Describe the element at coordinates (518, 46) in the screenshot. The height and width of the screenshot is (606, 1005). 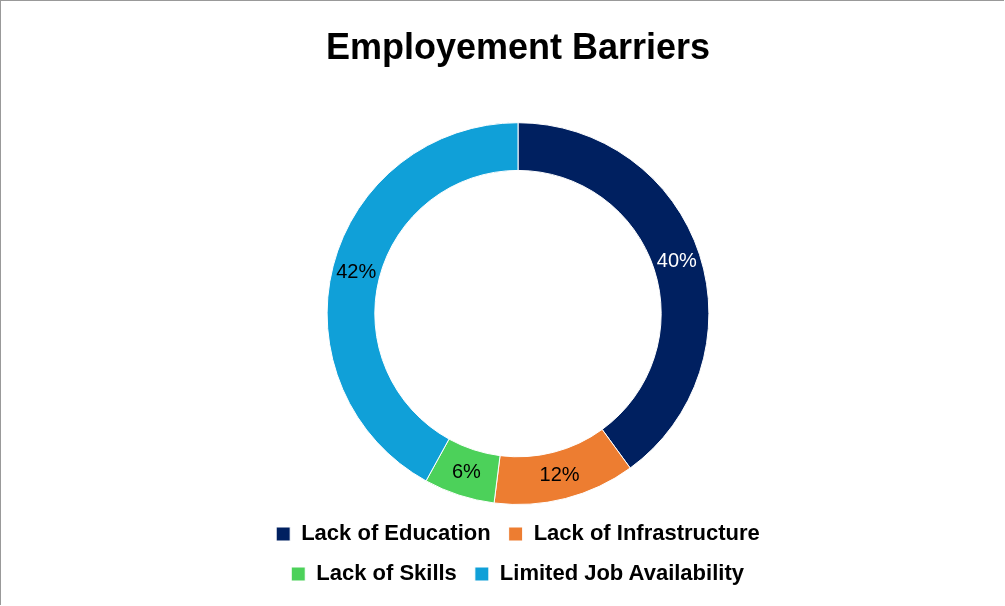
I see `chart-title: Employement Barriers` at that location.